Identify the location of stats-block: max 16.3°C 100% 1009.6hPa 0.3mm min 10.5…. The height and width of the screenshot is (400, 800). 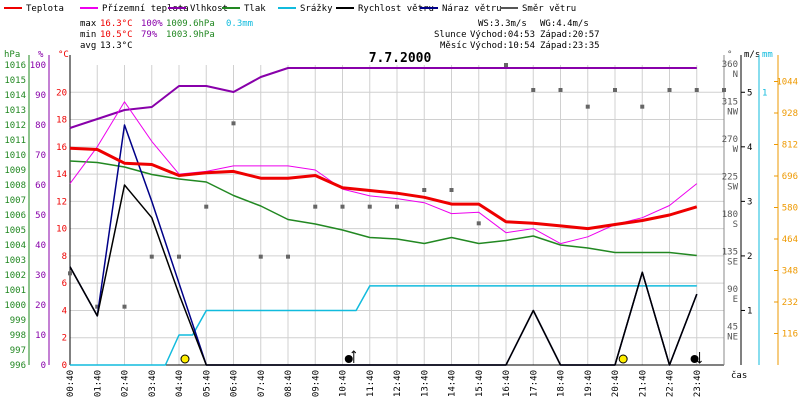
(166, 35).